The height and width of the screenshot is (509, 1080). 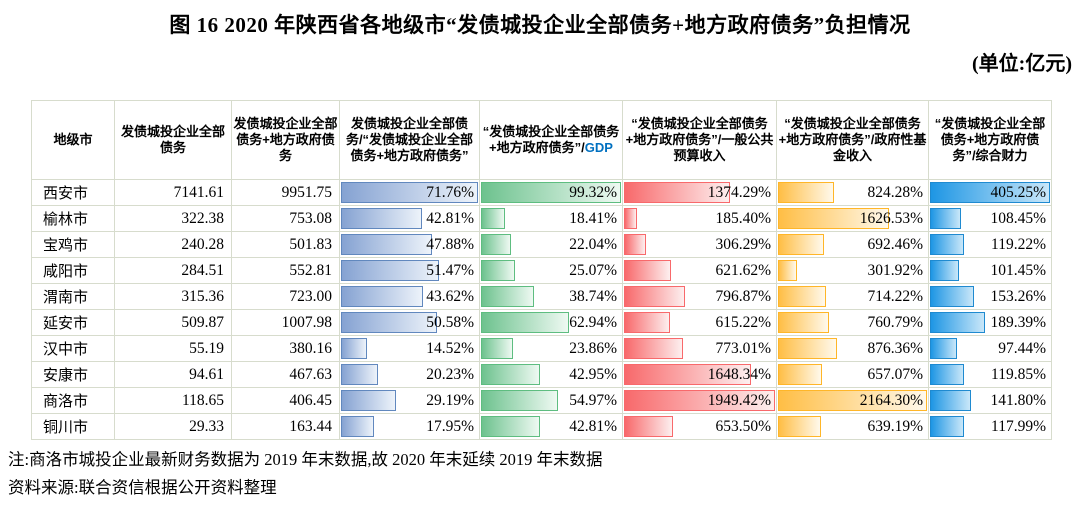 I want to click on fund-ratio-cell: 301.92%, so click(x=852, y=270).